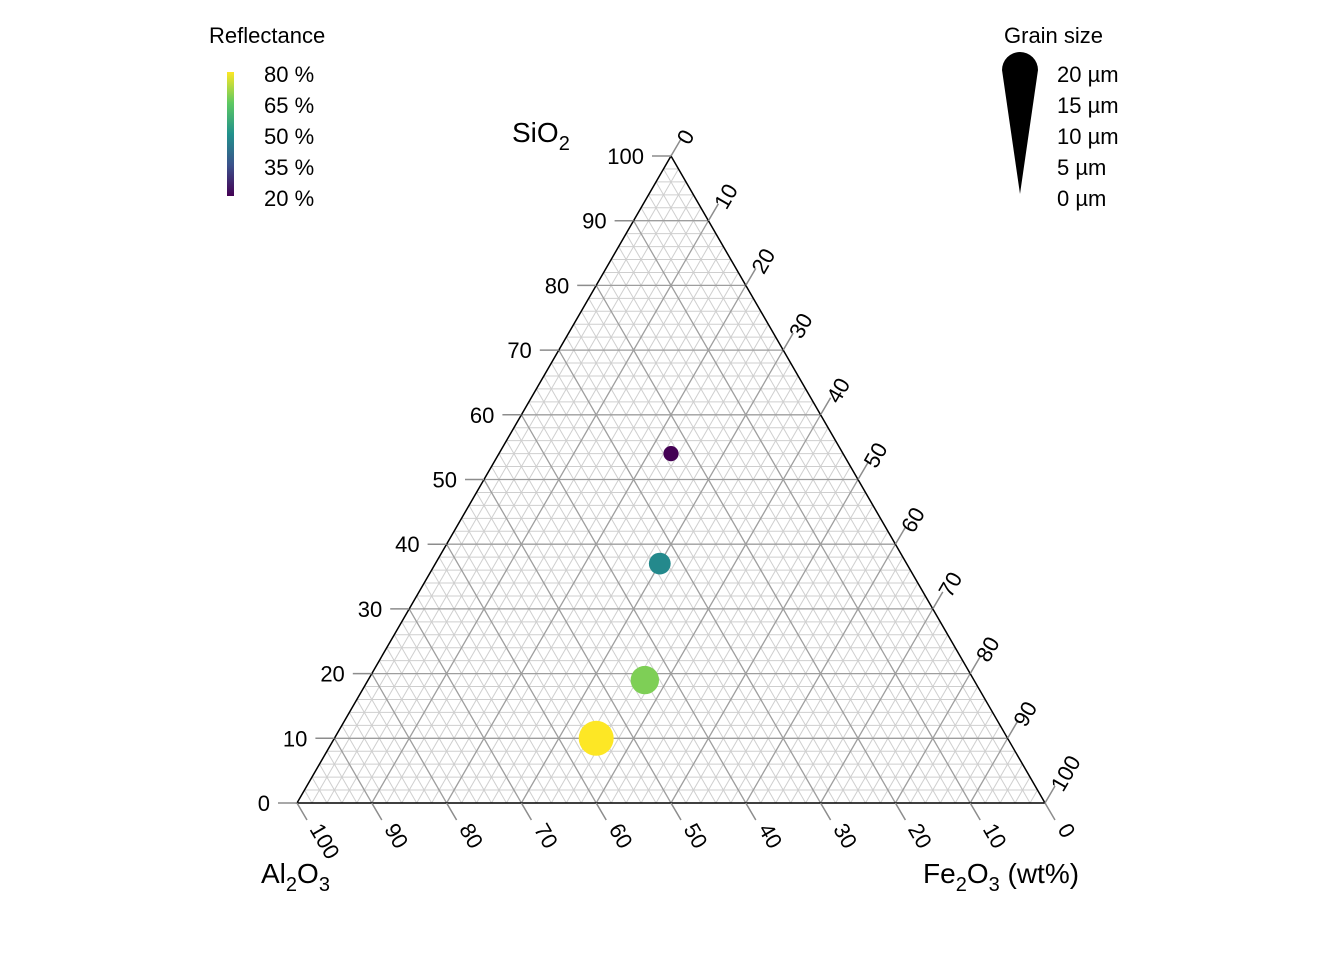 Image resolution: width=1344 pixels, height=960 pixels. What do you see at coordinates (920, 836) in the screenshot?
I see `al2o3-tick-label: 20` at bounding box center [920, 836].